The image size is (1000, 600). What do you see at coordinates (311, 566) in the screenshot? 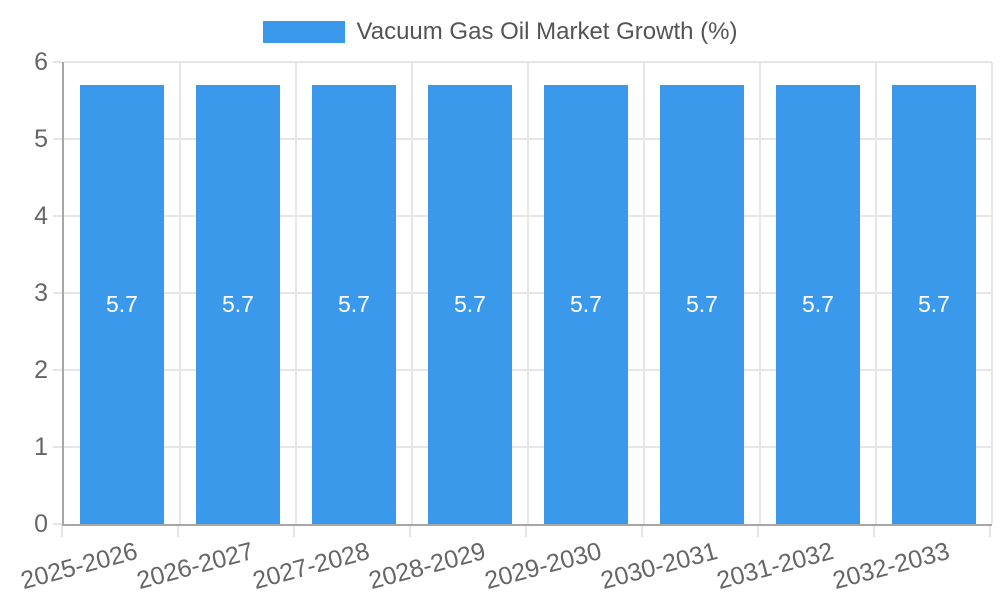
I see `x-axis-tick-label: 2027-2028` at bounding box center [311, 566].